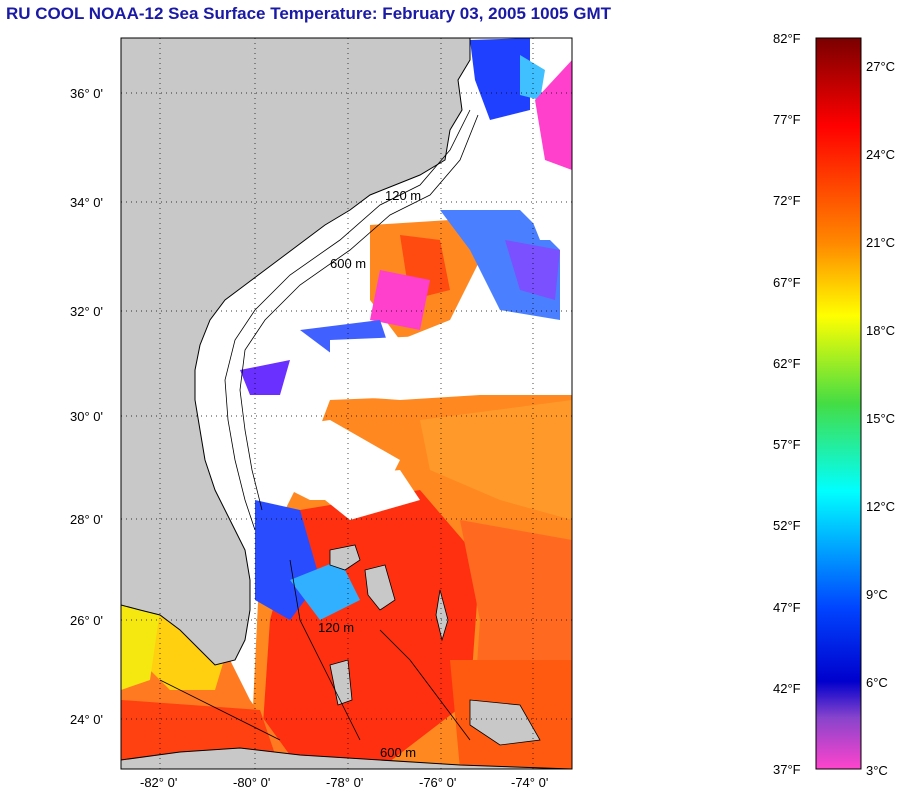 This screenshot has height=793, width=905. What do you see at coordinates (86, 93) in the screenshot?
I see `lat-label: 36° 0'` at bounding box center [86, 93].